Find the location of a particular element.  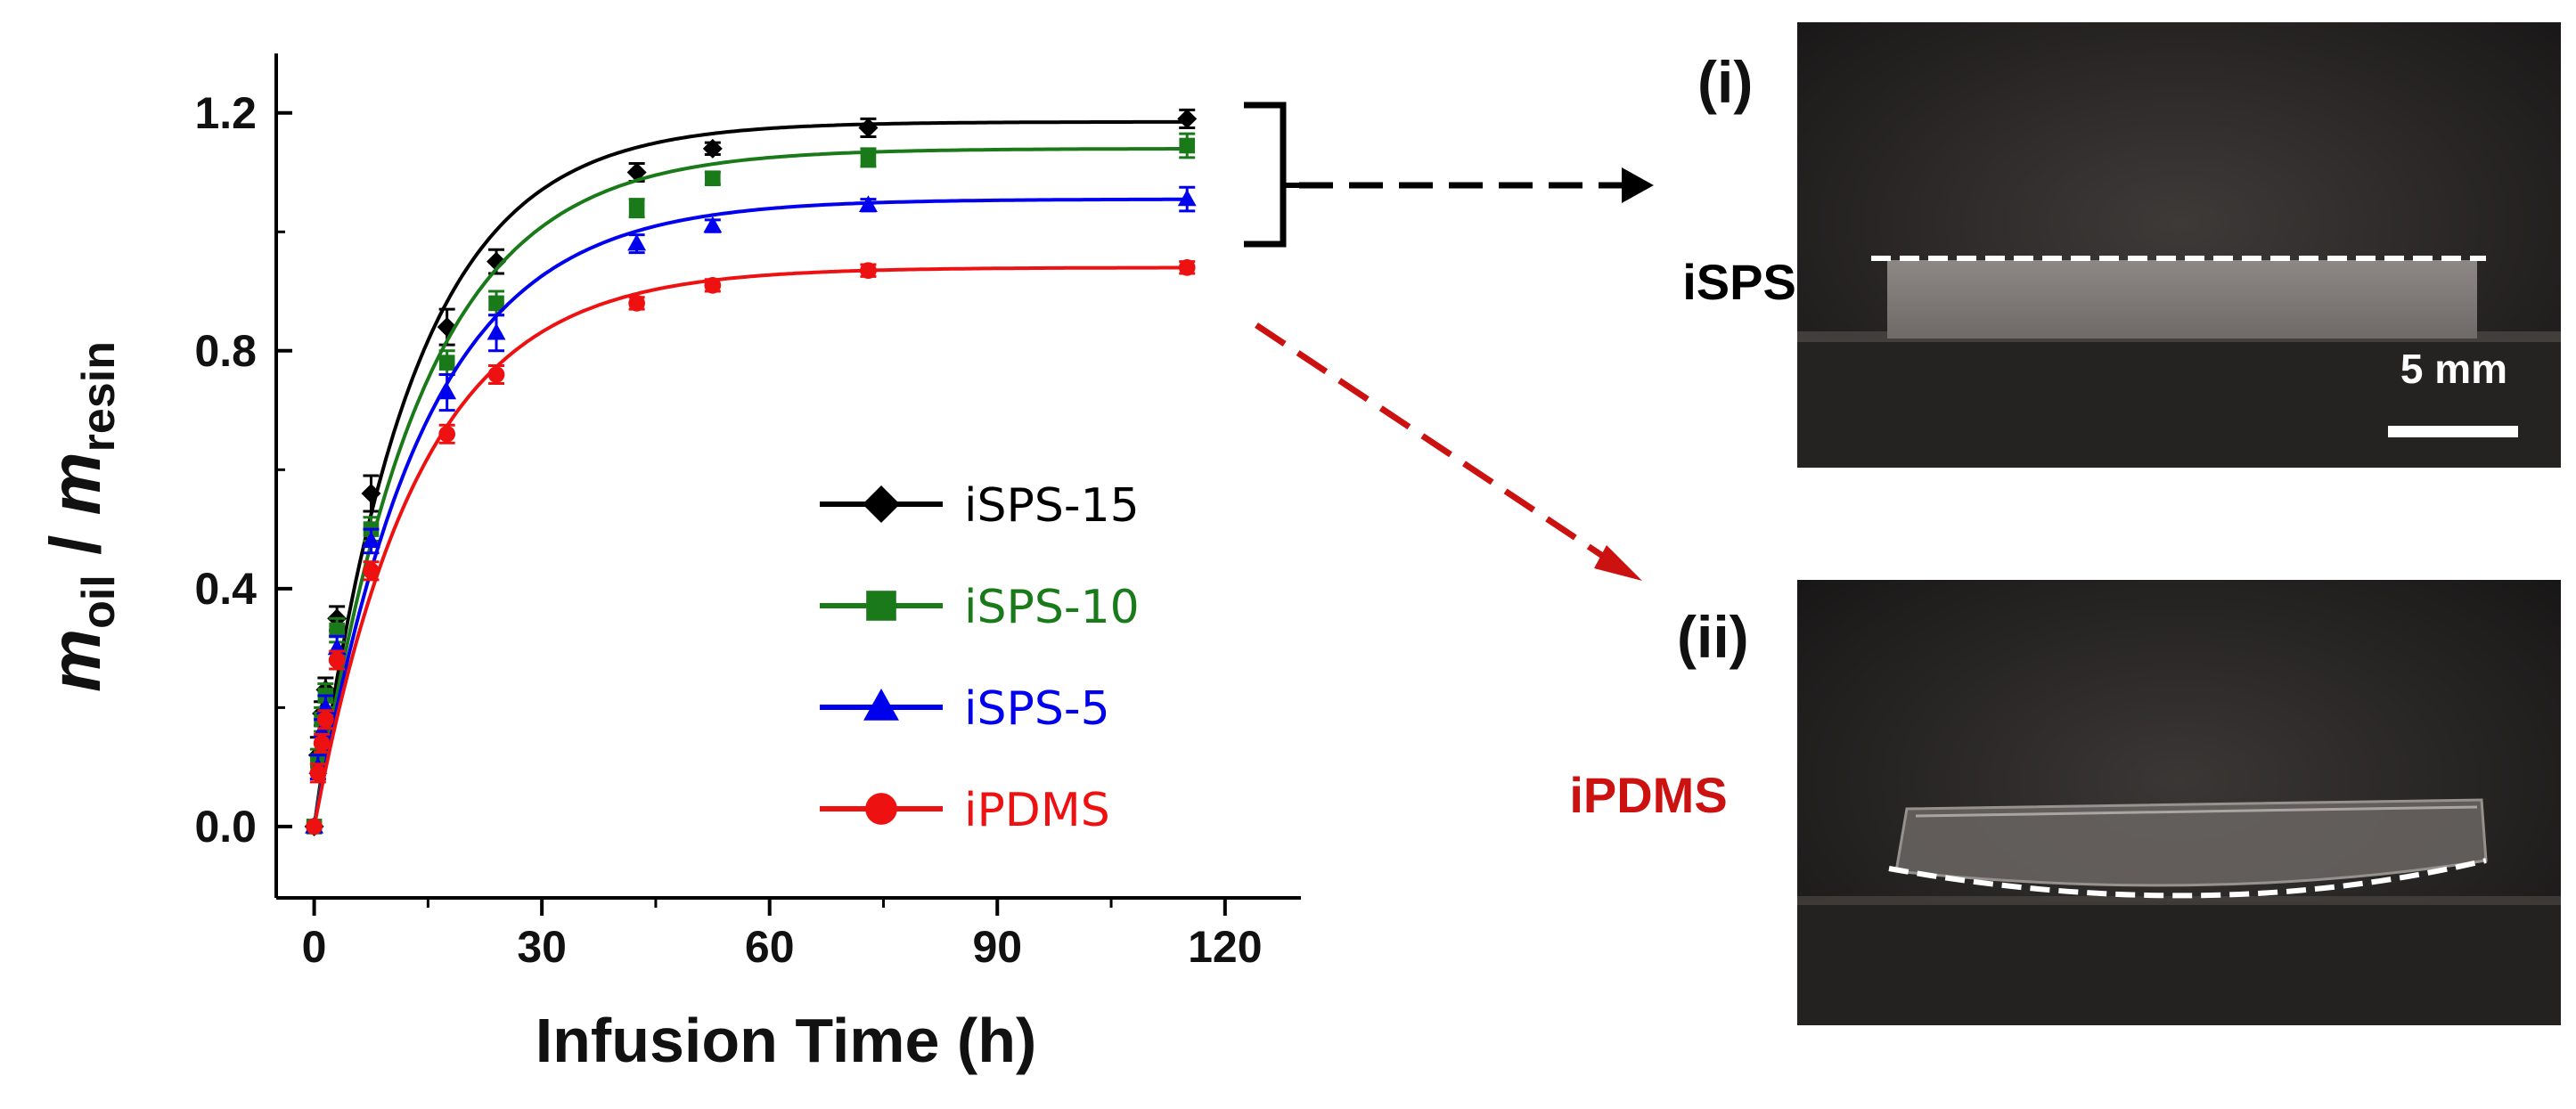

scale-bar is located at coordinates (2453, 431).